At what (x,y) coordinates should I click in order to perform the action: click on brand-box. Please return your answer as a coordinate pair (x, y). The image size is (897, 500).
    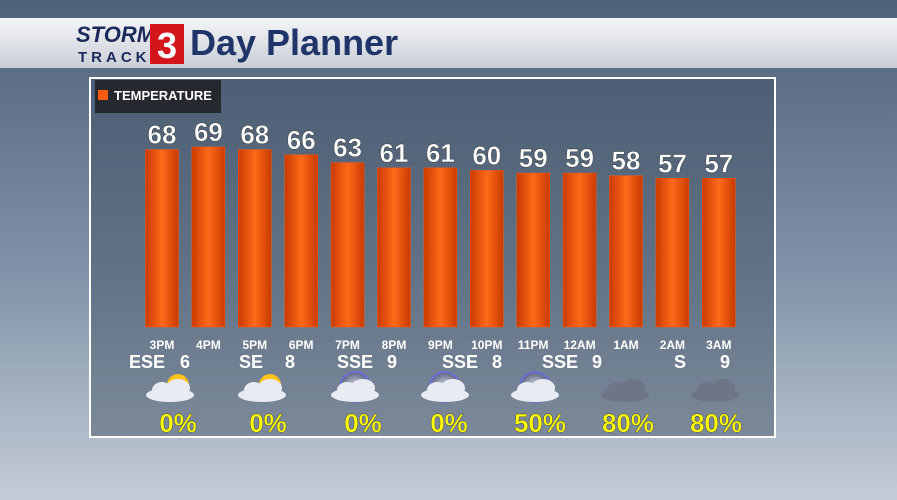
    Looking at the image, I should click on (167, 44).